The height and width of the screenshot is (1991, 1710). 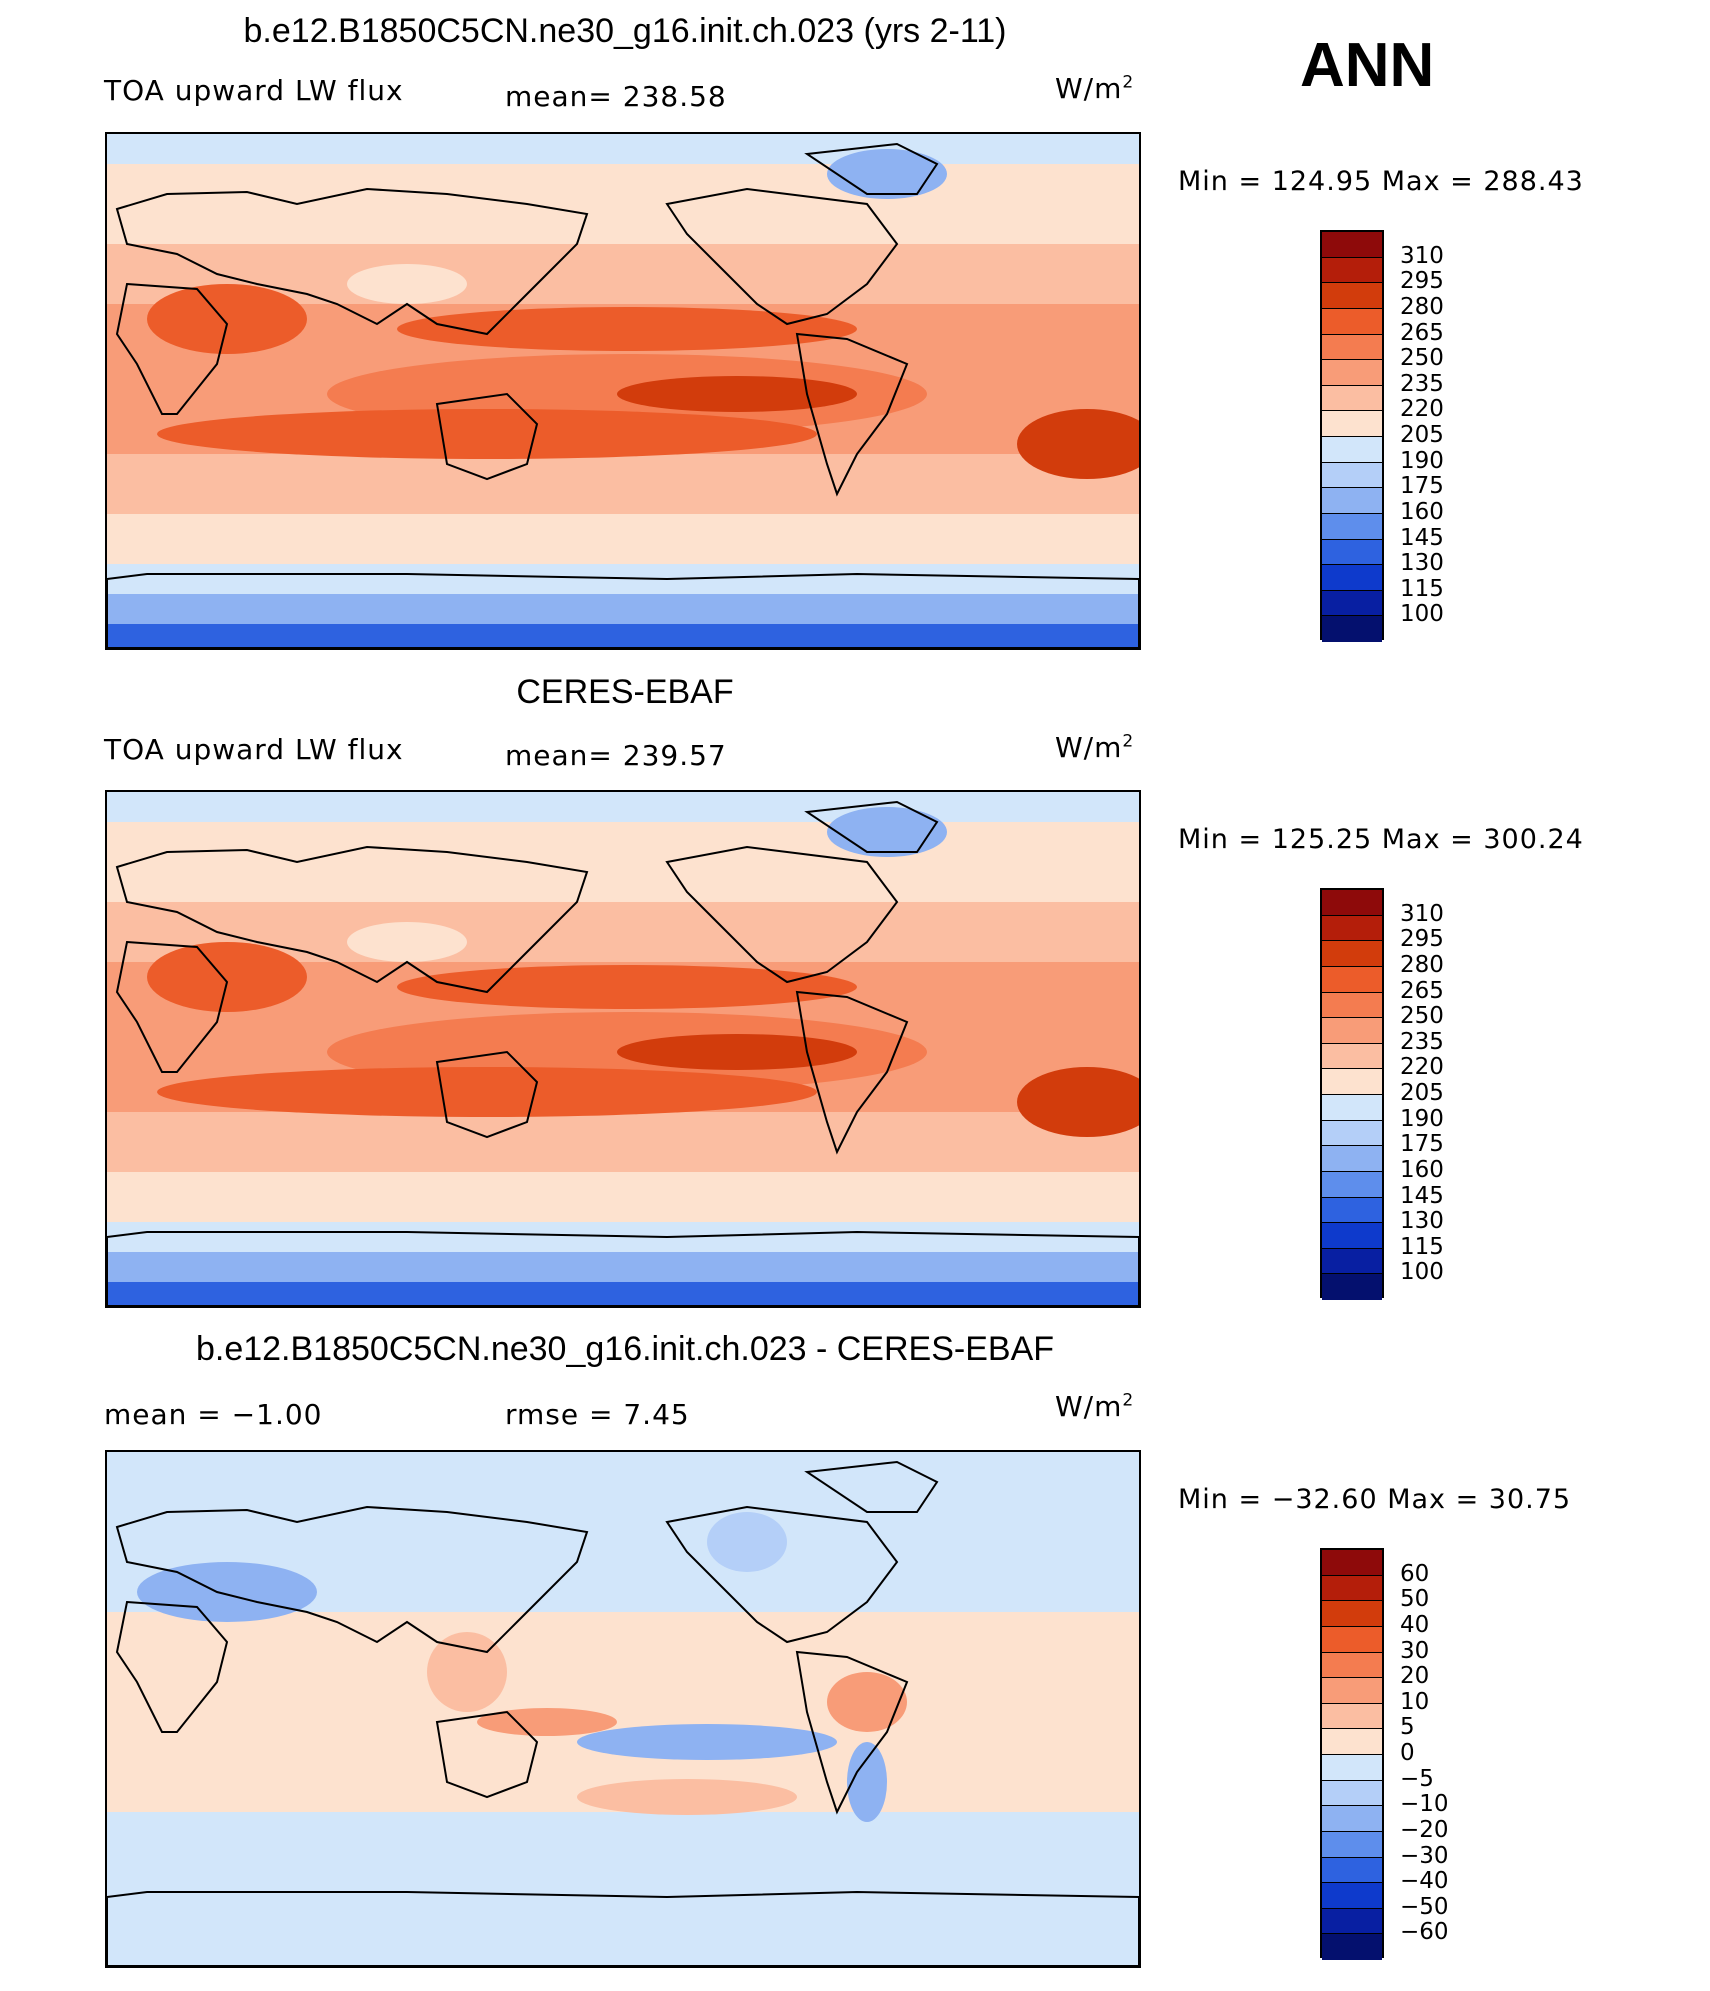 I want to click on colorbar-3-tick-label: −50, so click(x=1424, y=1906).